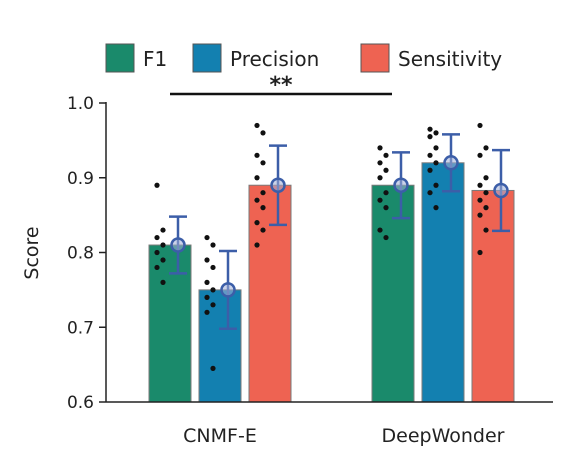 This screenshot has height=464, width=564. What do you see at coordinates (80, 104) in the screenshot?
I see `y-tick-label: 1.0` at bounding box center [80, 104].